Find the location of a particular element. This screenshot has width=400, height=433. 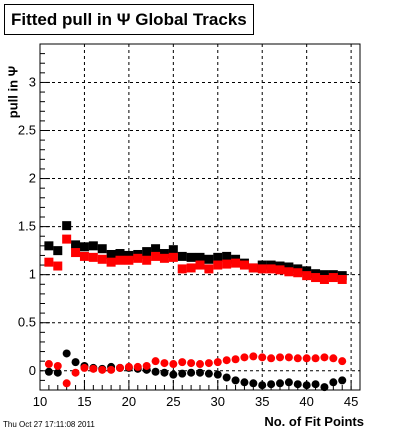

title-box: Fitted pull in Ψ Global Tracks is located at coordinates (129, 19).